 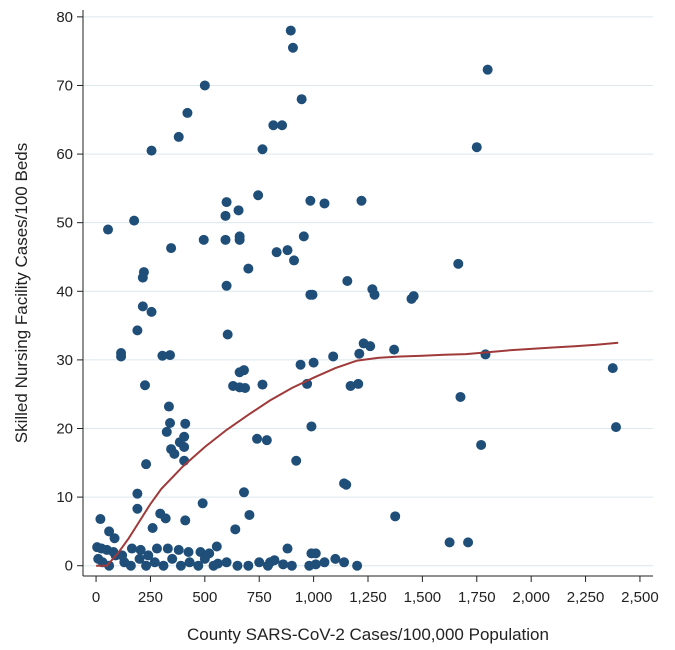 What do you see at coordinates (150, 597) in the screenshot?
I see `x-tick-label: 250` at bounding box center [150, 597].